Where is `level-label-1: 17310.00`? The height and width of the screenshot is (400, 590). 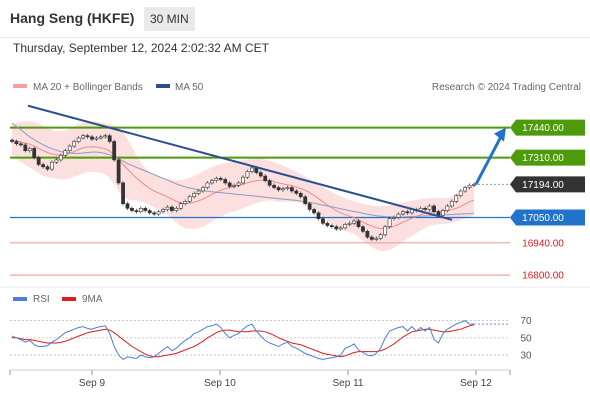
level-label-1: 17310.00 is located at coordinates (543, 158).